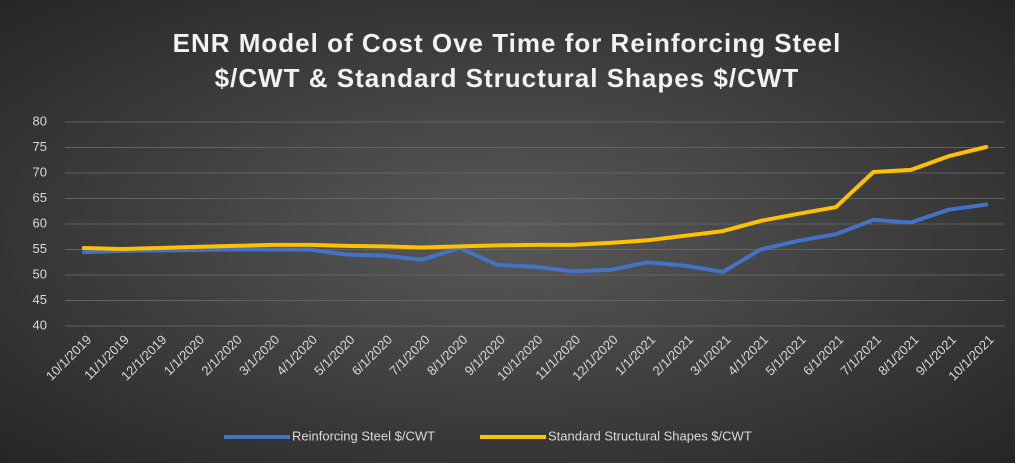 The width and height of the screenshot is (1015, 463). Describe the element at coordinates (650, 435) in the screenshot. I see `legend-label: Standard Structural Shapes $/CWT` at that location.